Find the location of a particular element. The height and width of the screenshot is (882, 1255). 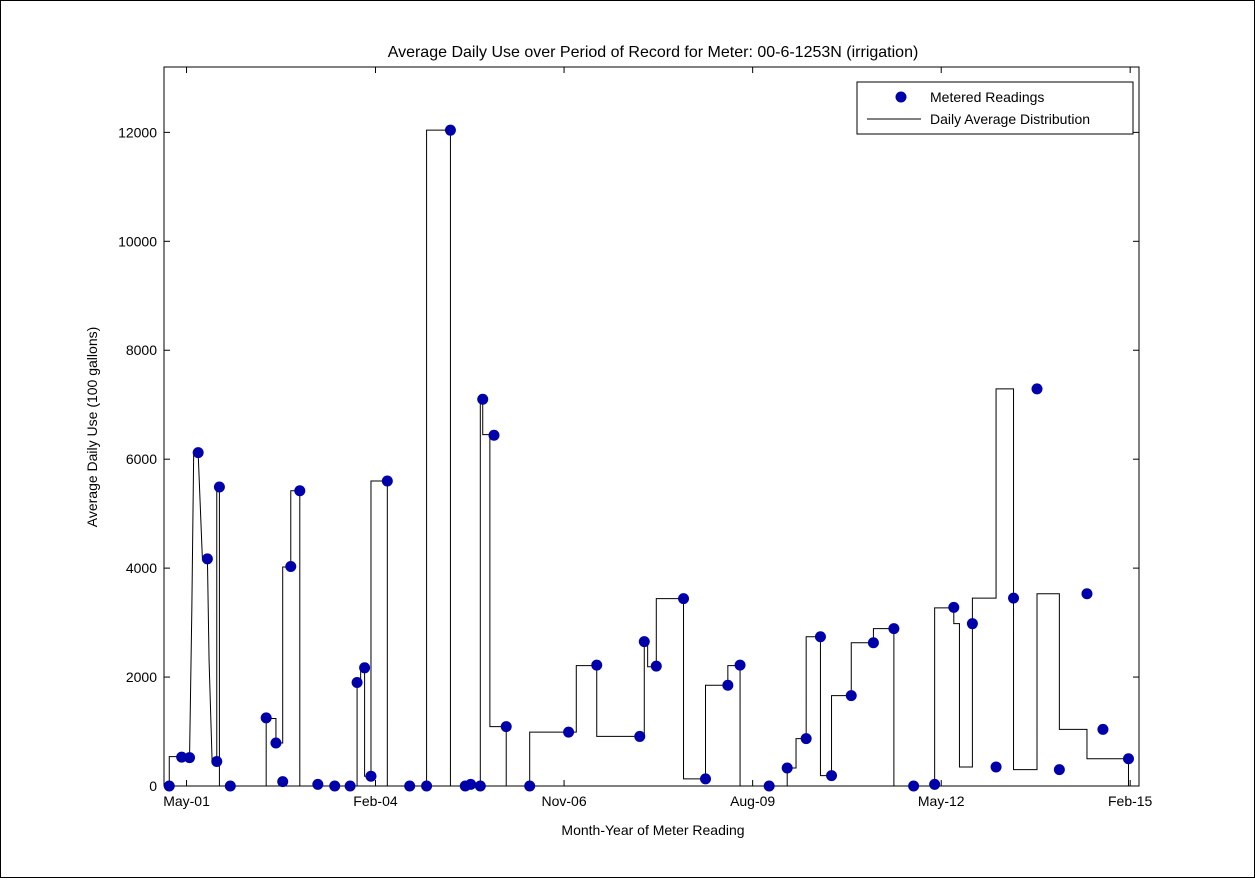

y-tick-label: 6000 is located at coordinates (141, 459).